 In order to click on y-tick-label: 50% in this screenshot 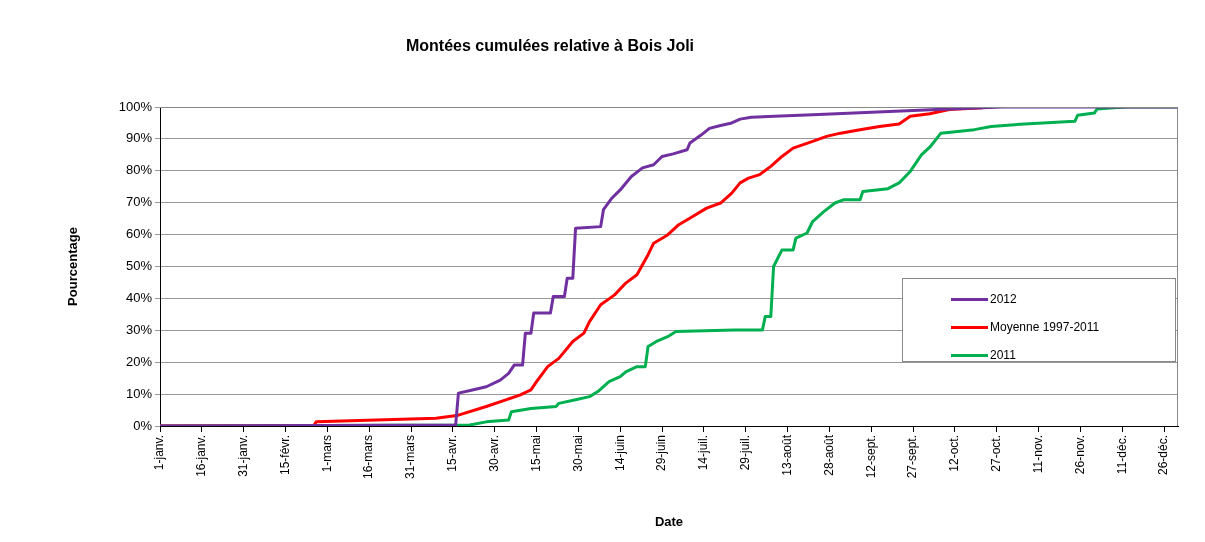, I will do `click(139, 266)`.